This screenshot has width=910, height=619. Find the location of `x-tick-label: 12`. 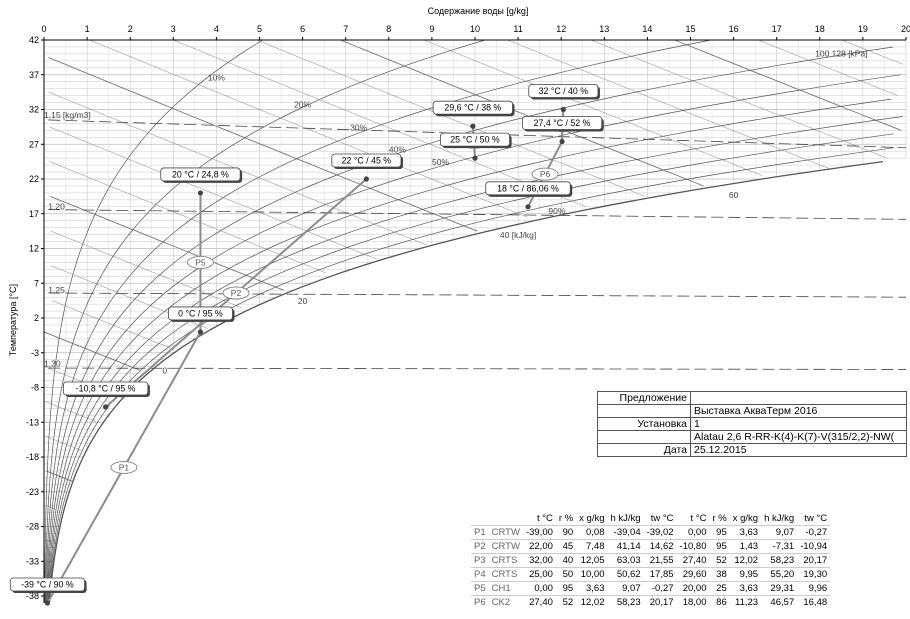

x-tick-label: 12 is located at coordinates (561, 29).